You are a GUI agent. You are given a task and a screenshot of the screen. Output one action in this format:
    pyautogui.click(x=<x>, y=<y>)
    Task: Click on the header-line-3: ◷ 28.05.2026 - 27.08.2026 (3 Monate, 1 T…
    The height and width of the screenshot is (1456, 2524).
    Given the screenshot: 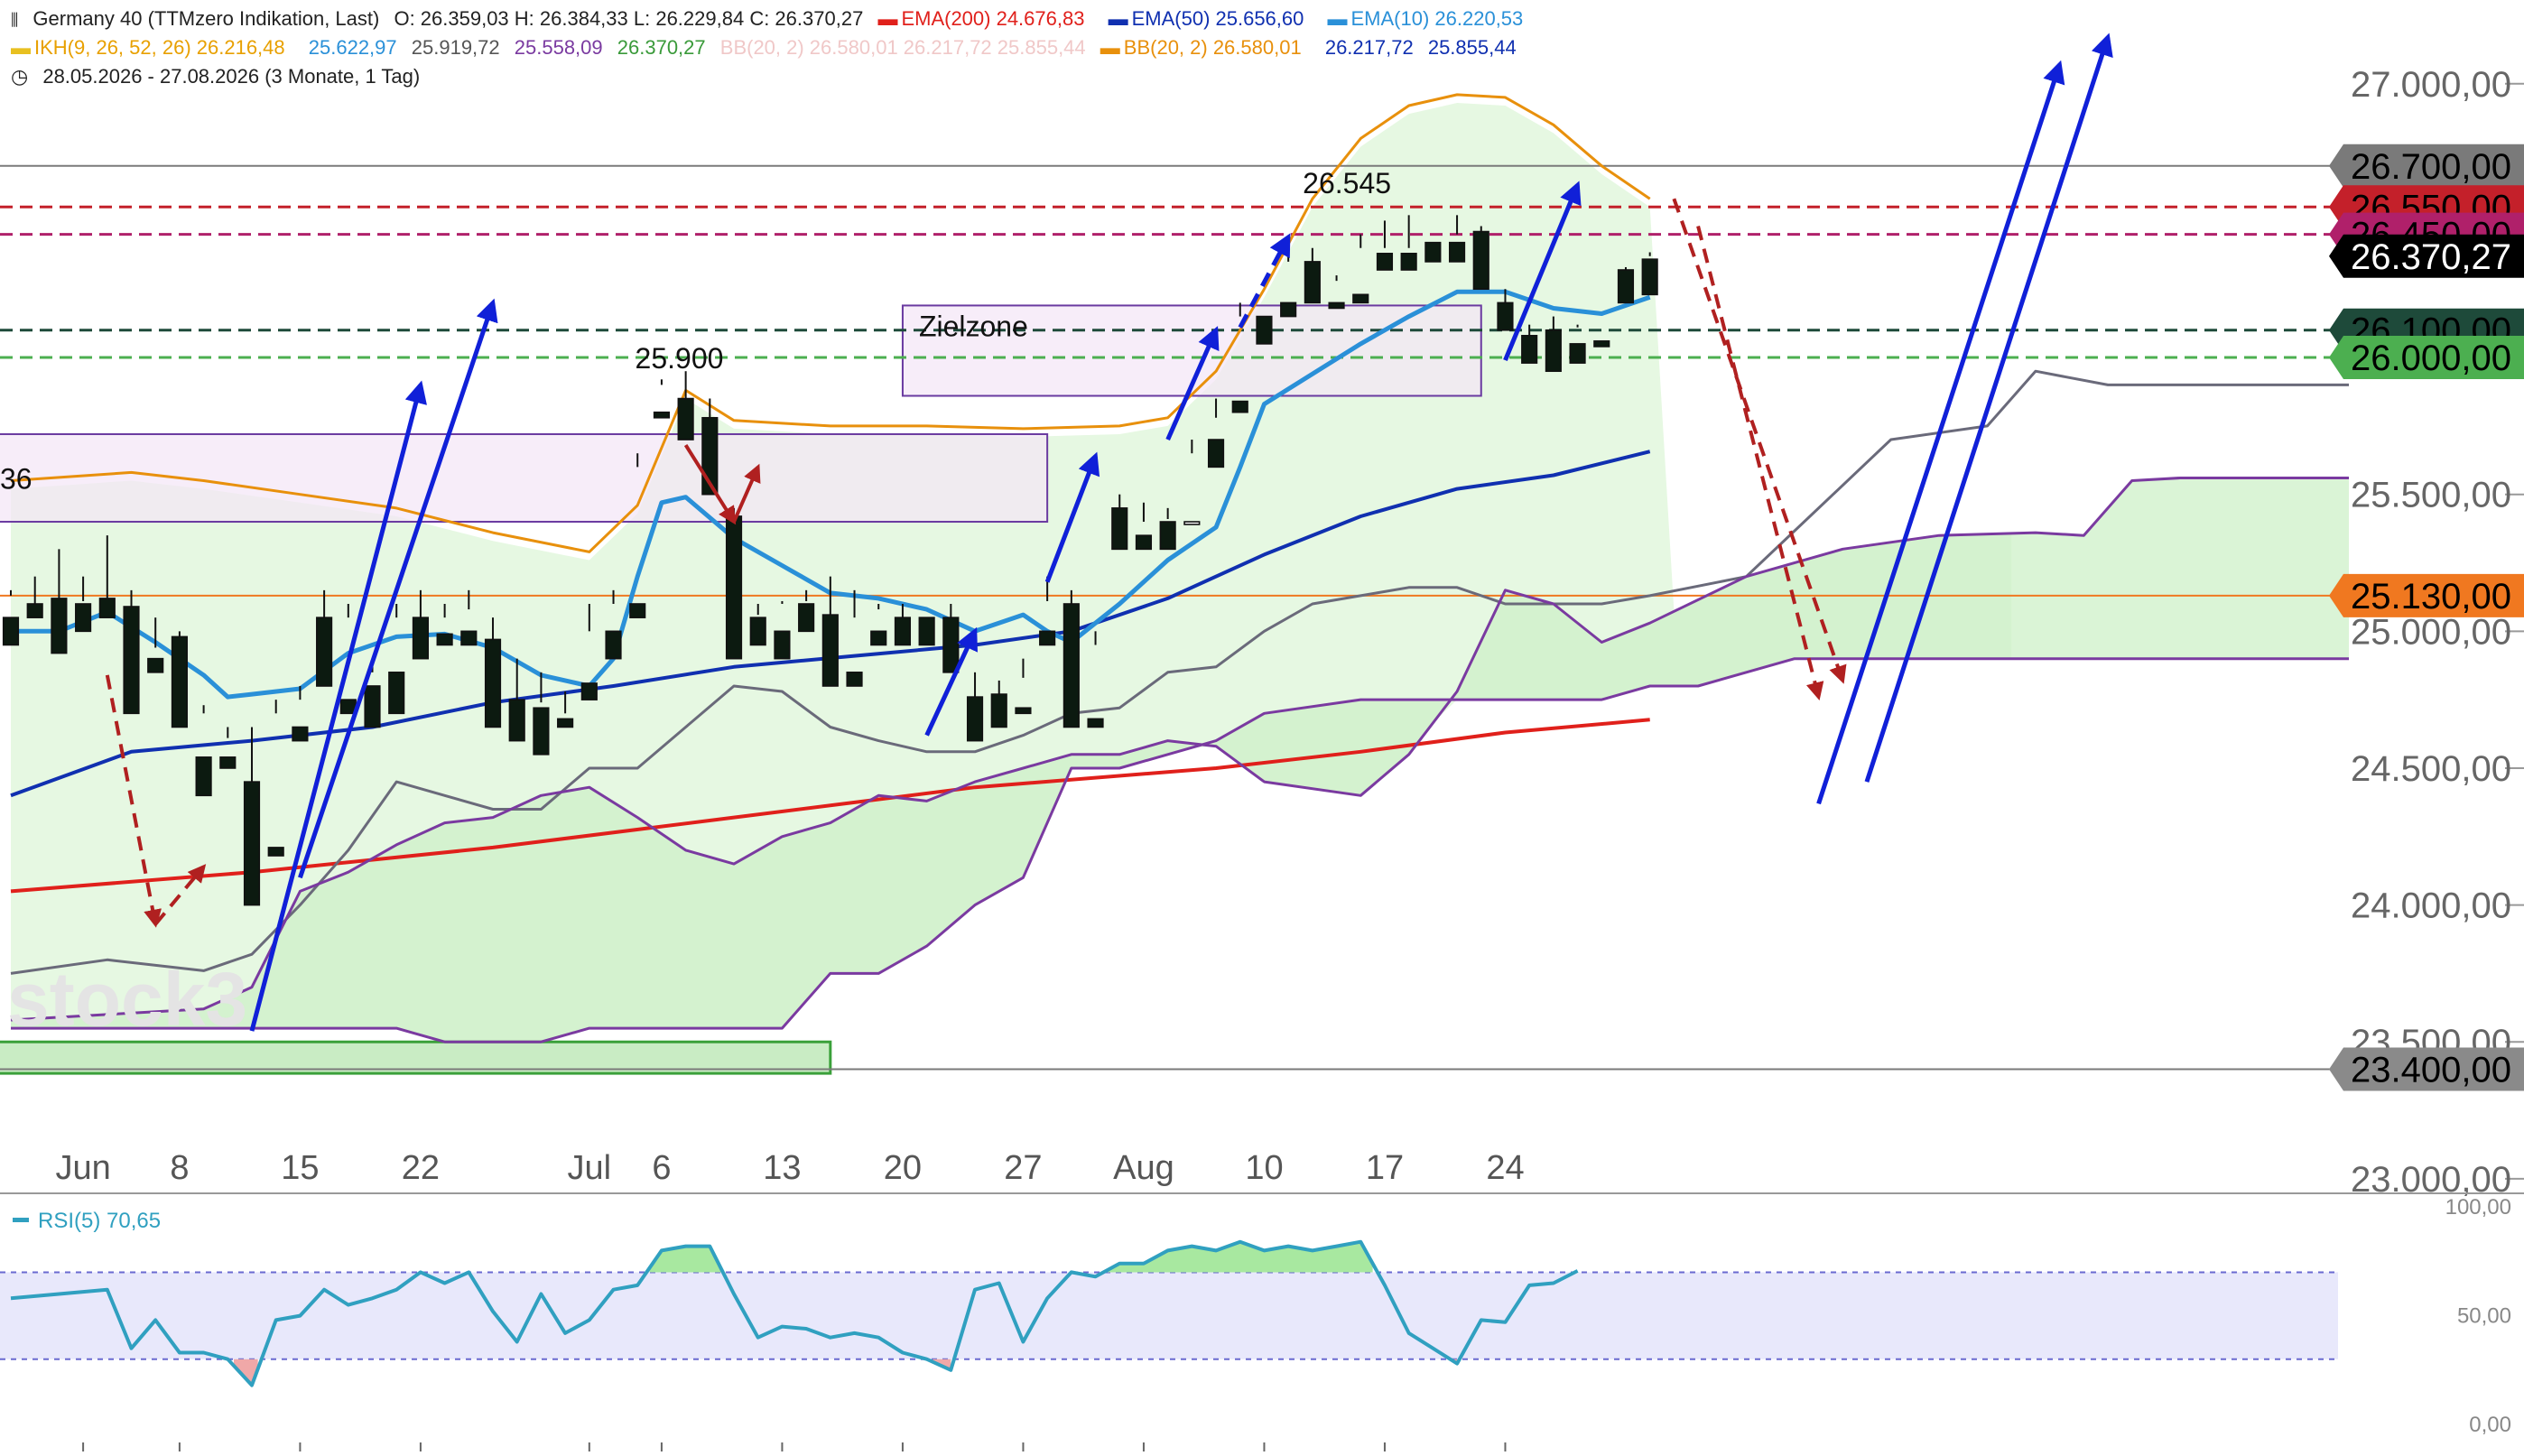 What is the action you would take?
    pyautogui.click(x=220, y=76)
    